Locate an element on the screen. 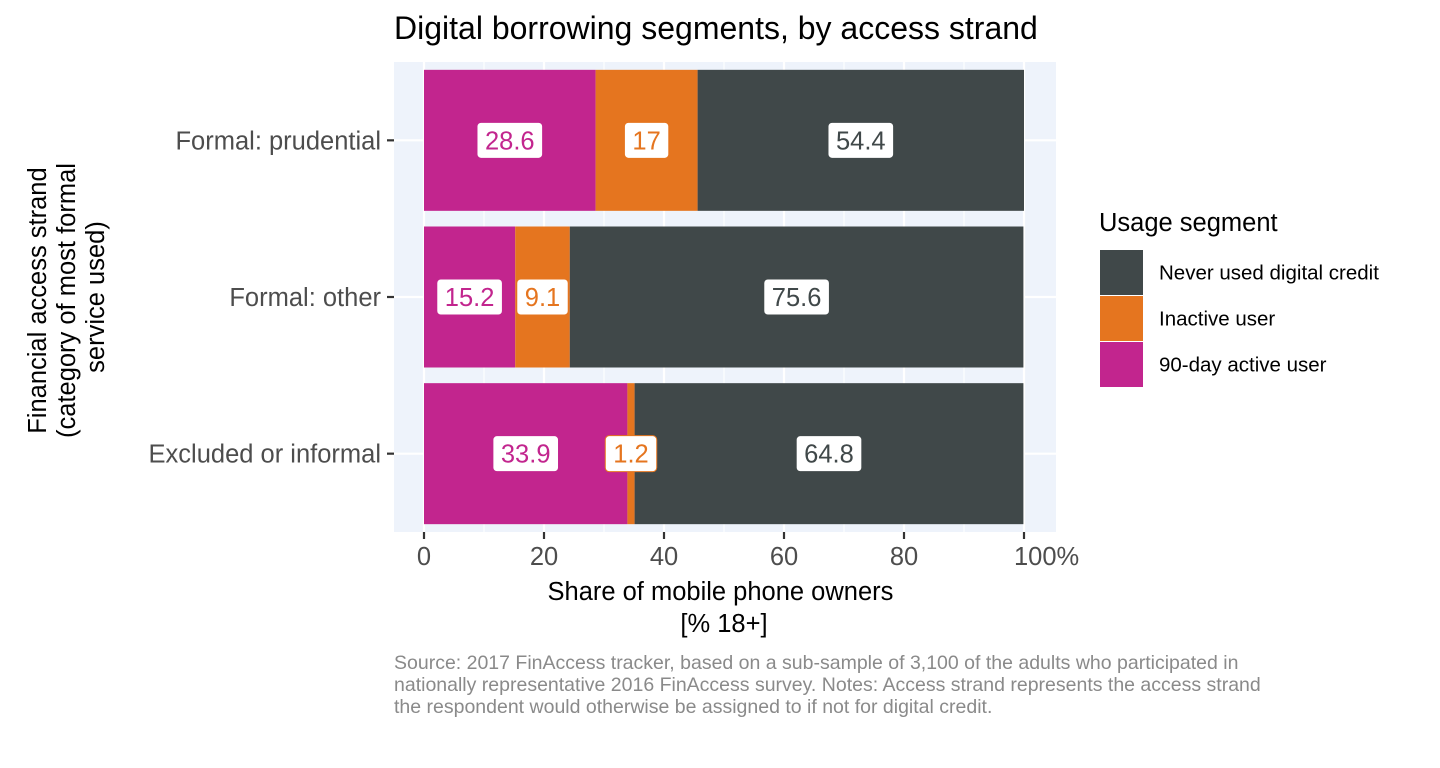 This screenshot has width=1440, height=768. data-labels: 28.6 17 54.4 15.2 9.1 75.6 33.9 1.2 64.8 is located at coordinates (665, 297).